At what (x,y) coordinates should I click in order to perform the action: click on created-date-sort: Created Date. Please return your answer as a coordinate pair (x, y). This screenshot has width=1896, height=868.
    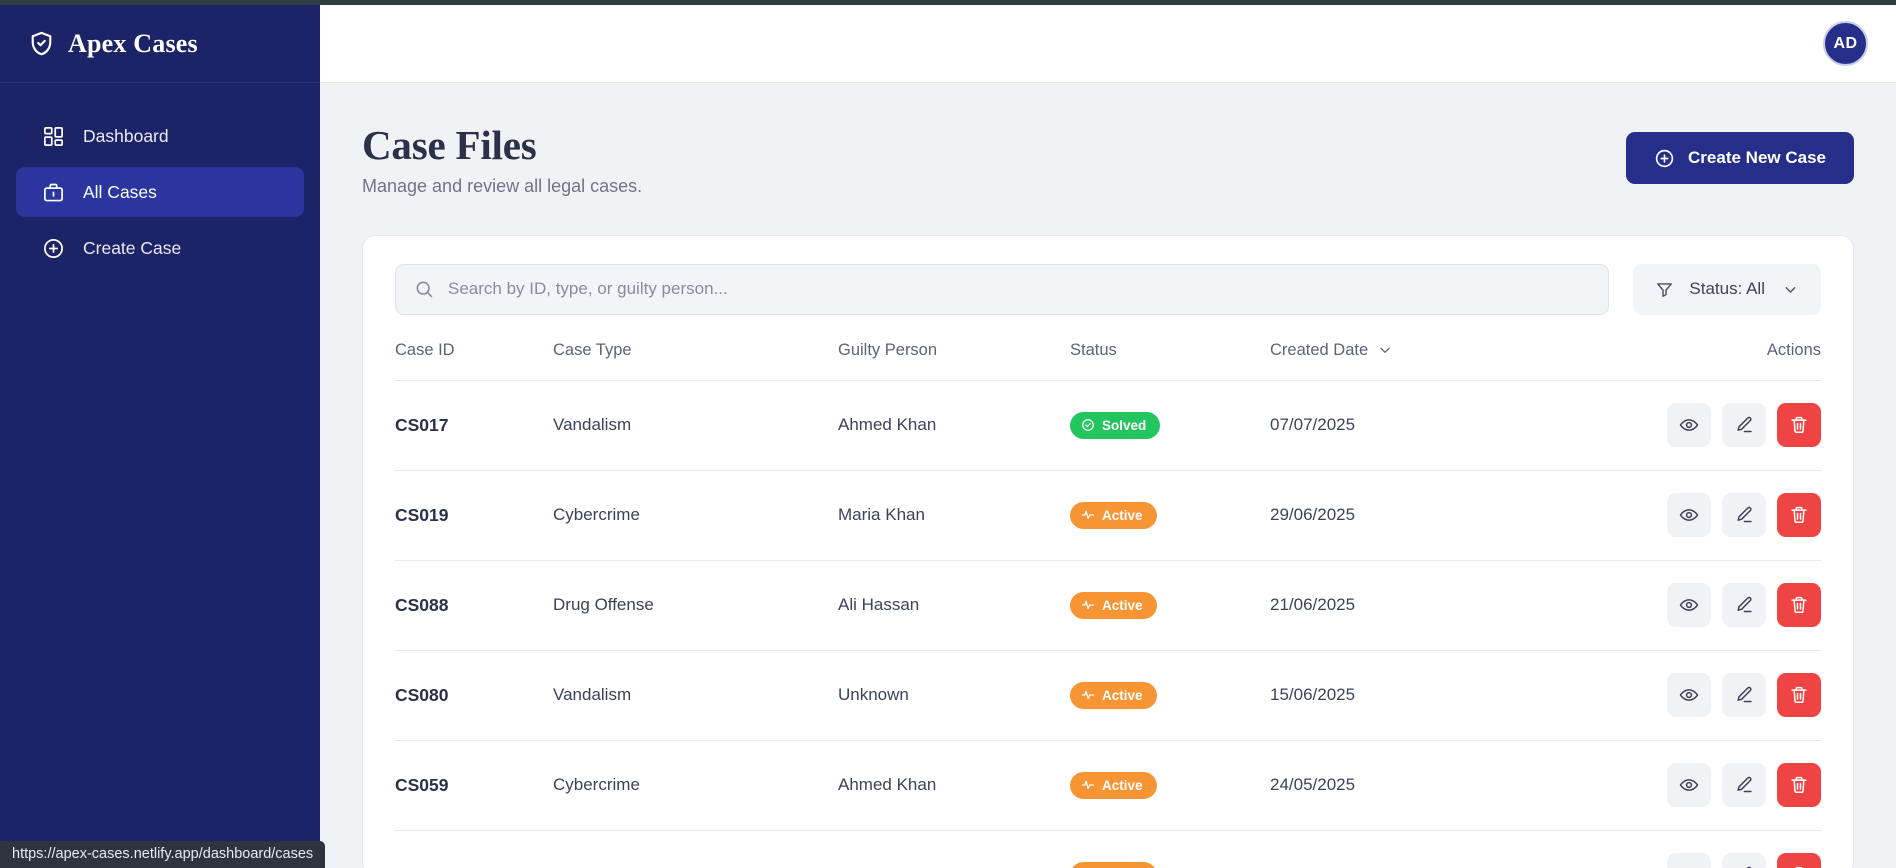
    Looking at the image, I should click on (1331, 350).